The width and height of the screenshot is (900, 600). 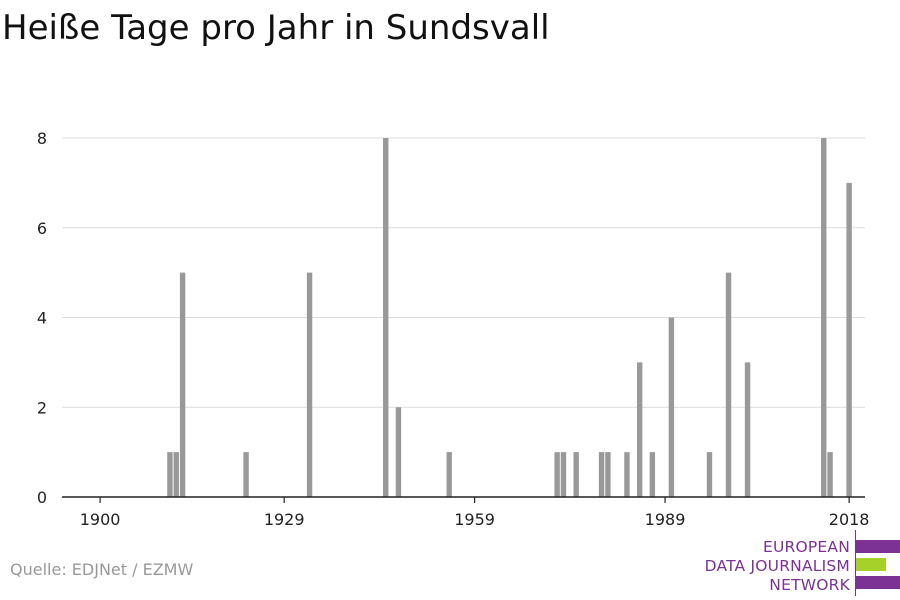 I want to click on logo-bar-middle, so click(x=871, y=564).